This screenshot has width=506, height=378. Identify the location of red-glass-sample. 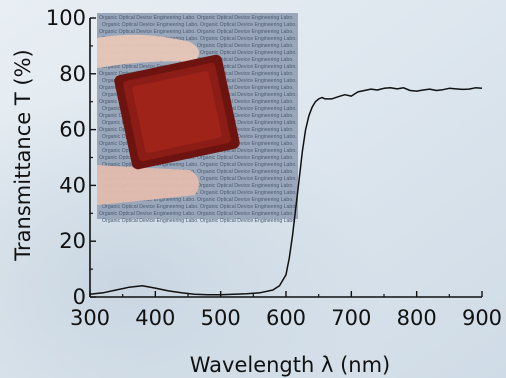
(177, 112).